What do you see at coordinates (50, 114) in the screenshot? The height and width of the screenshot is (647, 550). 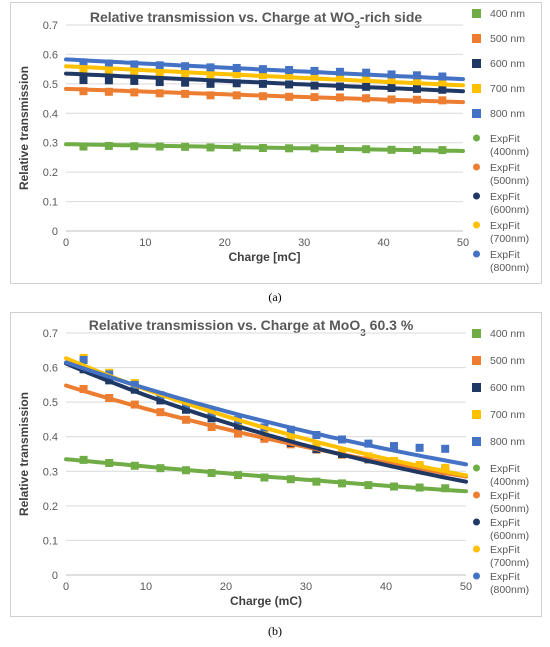 I see `y-tick-label: 0.4` at bounding box center [50, 114].